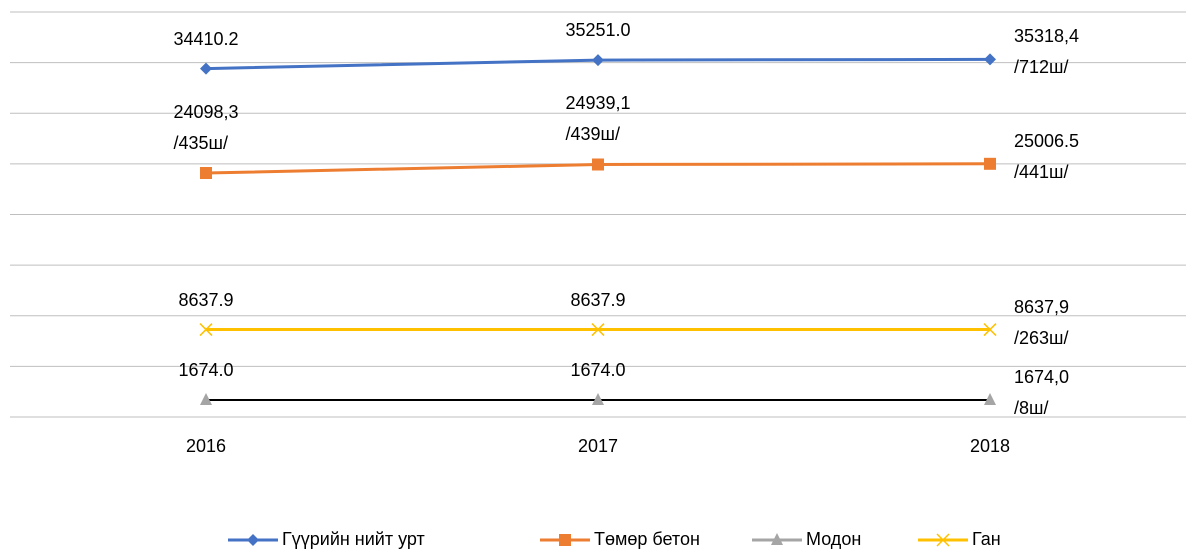 The height and width of the screenshot is (551, 1186). What do you see at coordinates (598, 30) in the screenshot?
I see `data-label: 35251.0` at bounding box center [598, 30].